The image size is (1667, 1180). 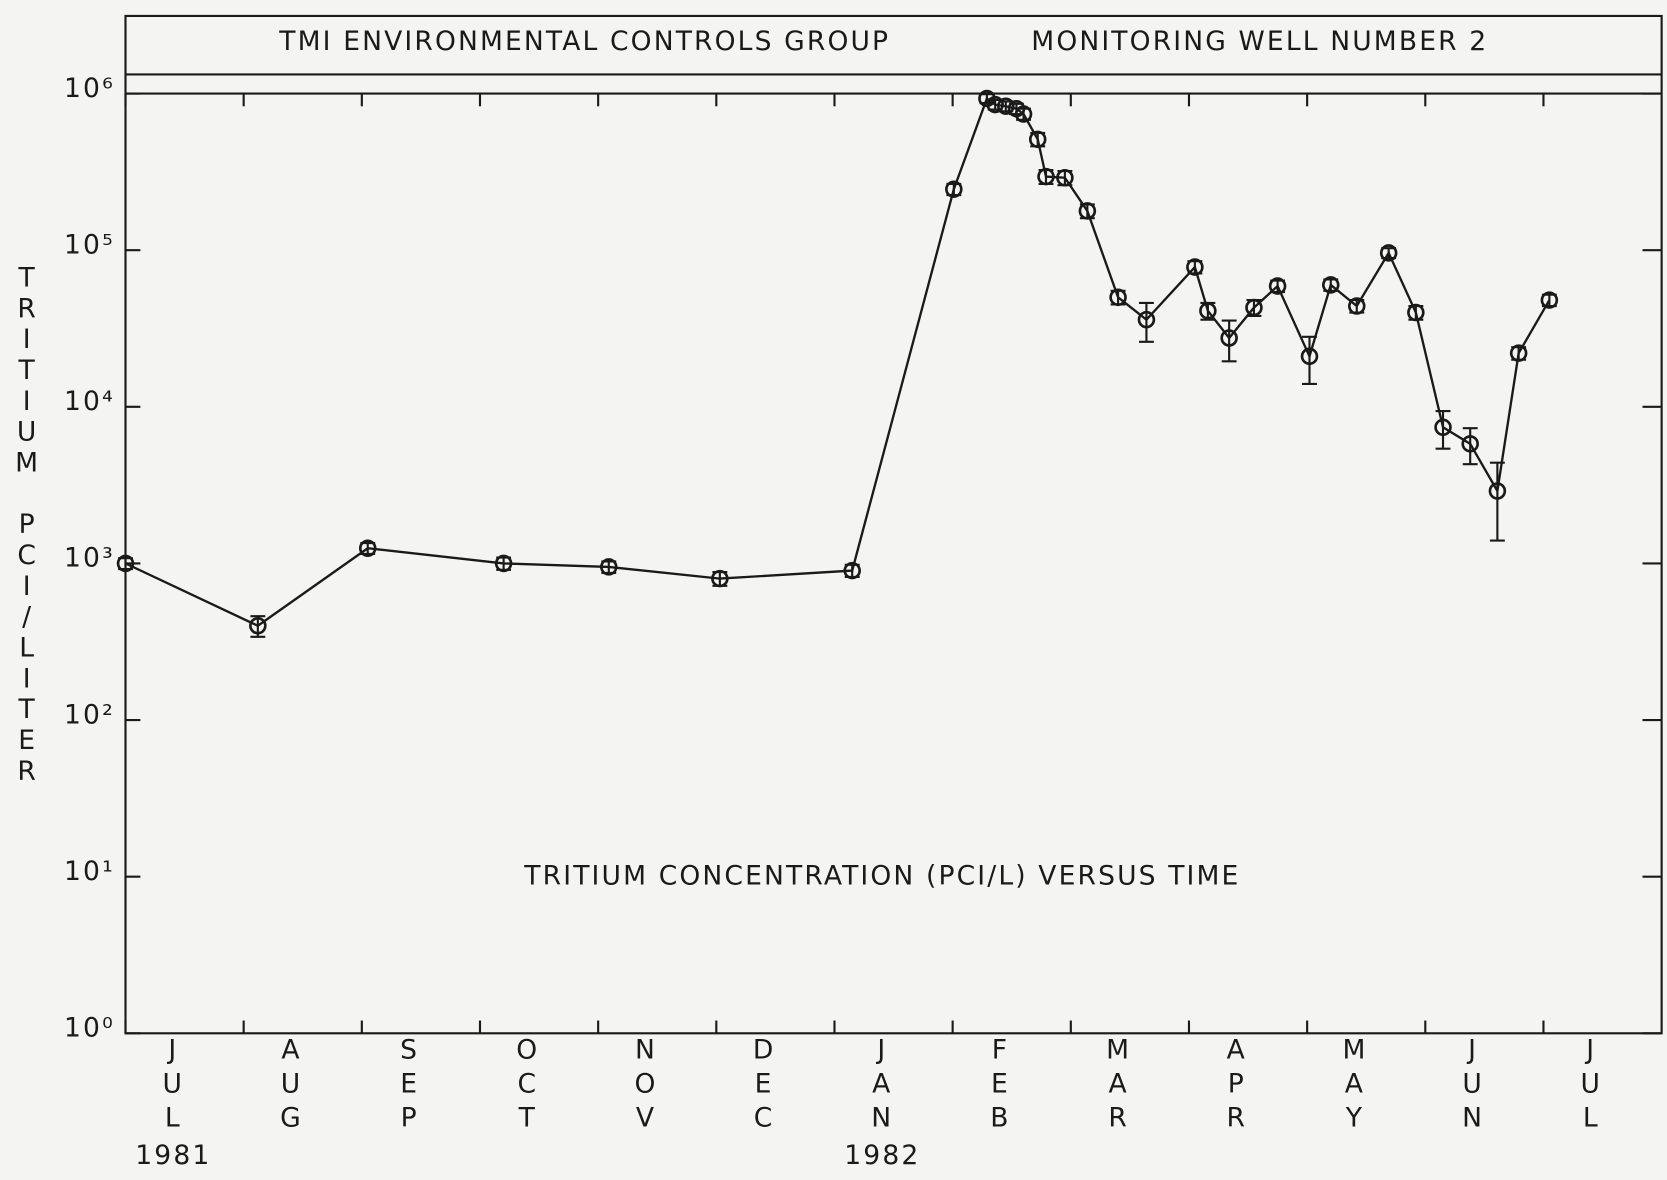 What do you see at coordinates (882, 1155) in the screenshot?
I see `year-label: 1982` at bounding box center [882, 1155].